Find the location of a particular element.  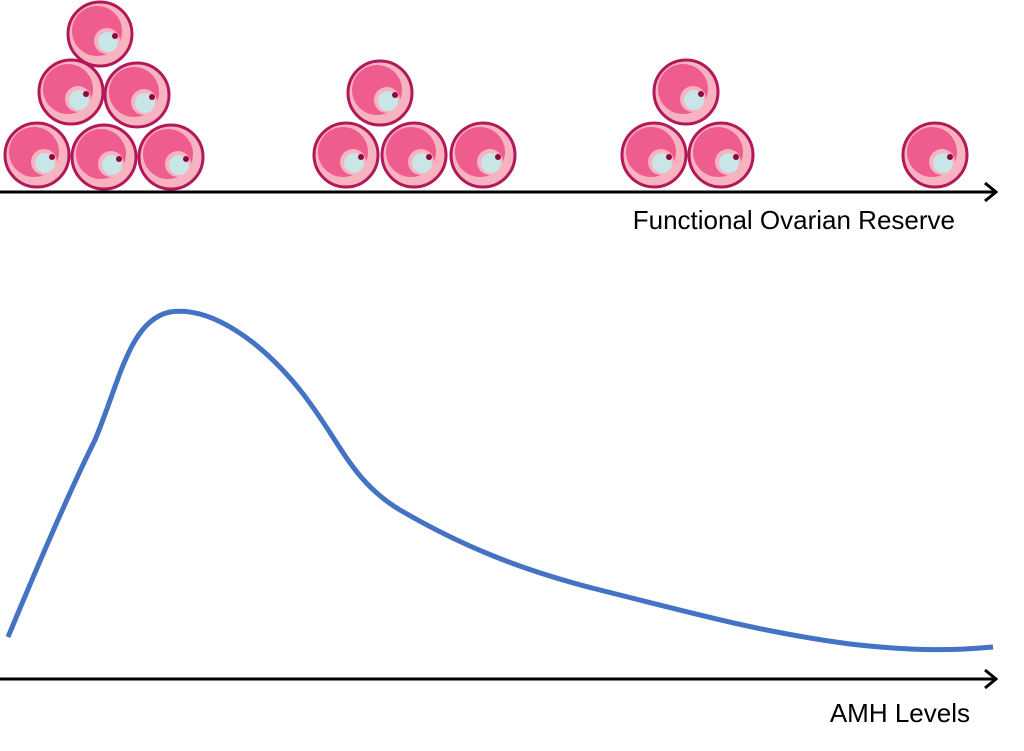

axis-label: AMH Levels is located at coordinates (900, 713).